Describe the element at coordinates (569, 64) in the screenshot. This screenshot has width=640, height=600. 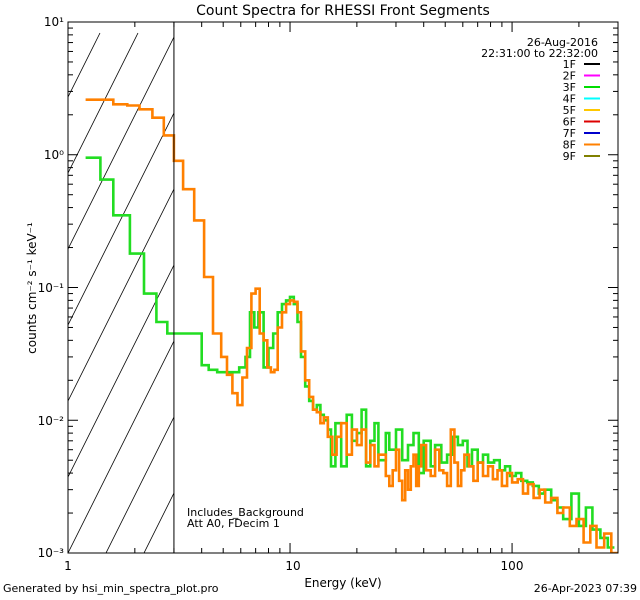
I see `legend-label: 1F` at that location.